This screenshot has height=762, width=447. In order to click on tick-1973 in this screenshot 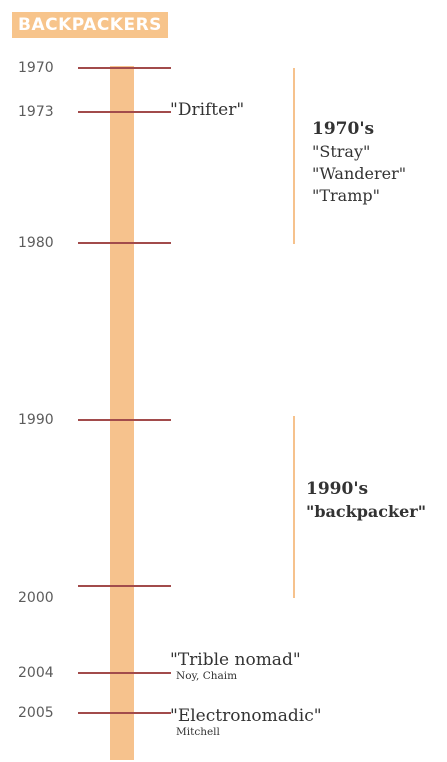, I will do `click(124, 112)`.